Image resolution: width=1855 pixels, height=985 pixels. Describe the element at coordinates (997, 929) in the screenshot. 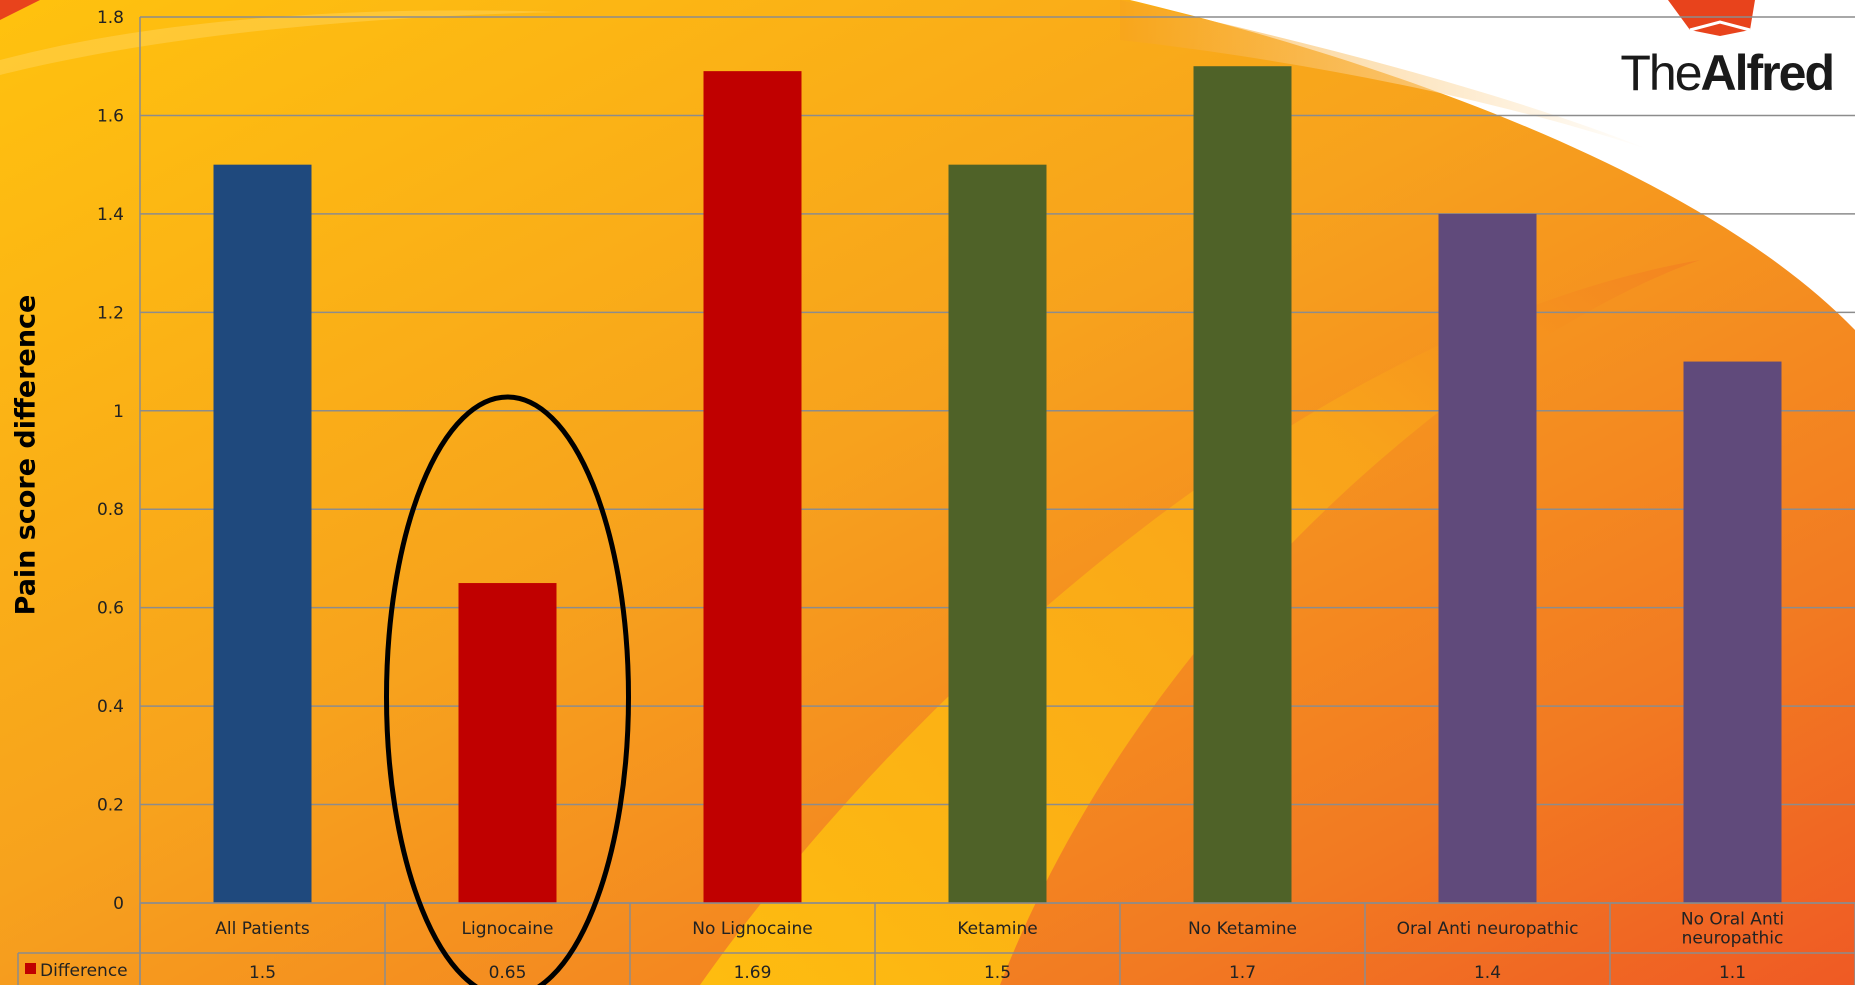

I see `x-tick-label: Ketamine` at that location.